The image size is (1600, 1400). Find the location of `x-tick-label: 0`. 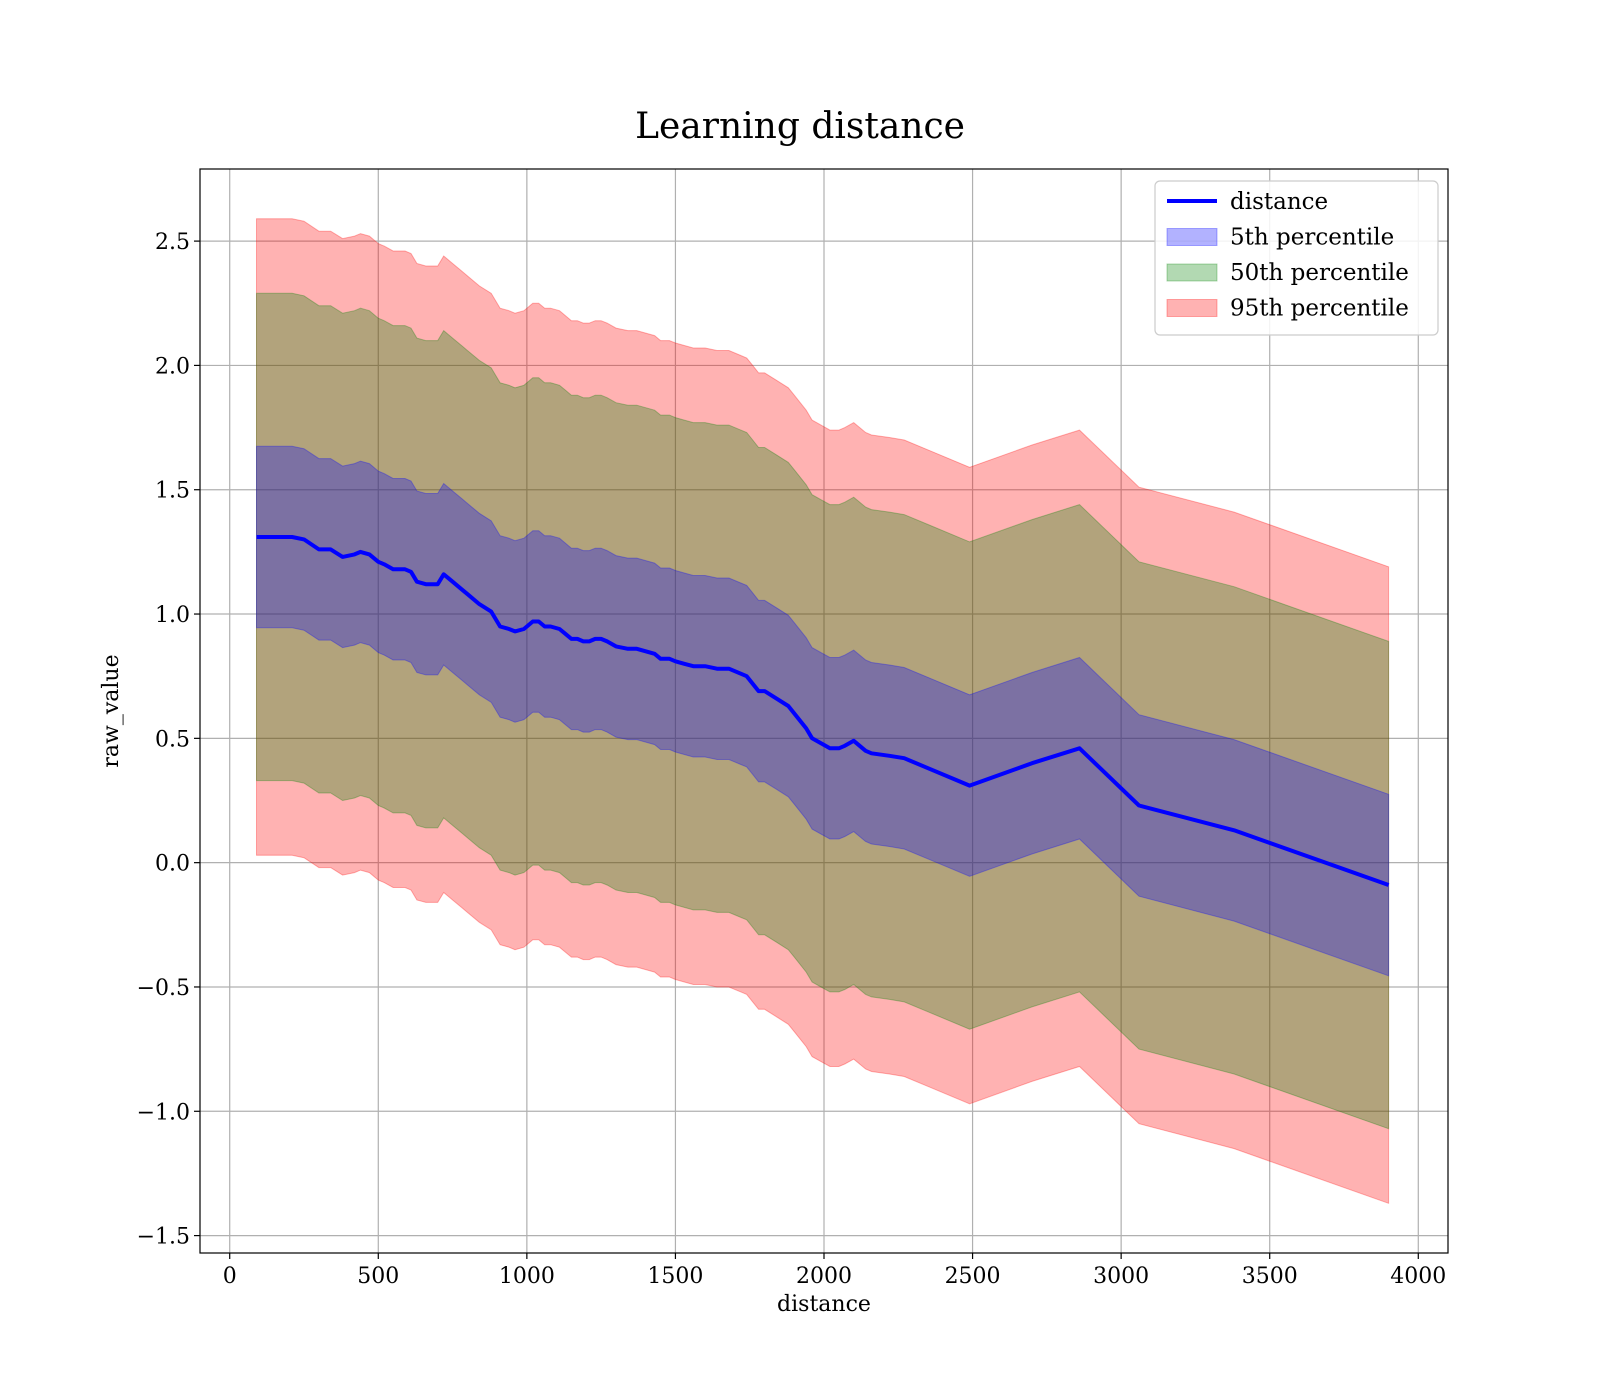

x-tick-label: 0 is located at coordinates (230, 1276).